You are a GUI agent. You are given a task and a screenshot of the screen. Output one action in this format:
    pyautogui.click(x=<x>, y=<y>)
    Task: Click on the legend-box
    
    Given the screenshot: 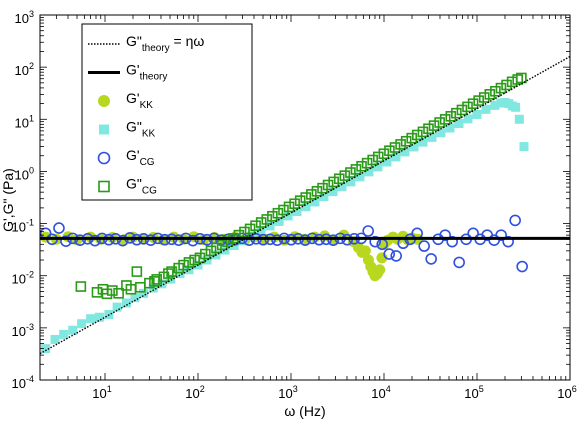 What is the action you would take?
    pyautogui.click(x=167, y=112)
    